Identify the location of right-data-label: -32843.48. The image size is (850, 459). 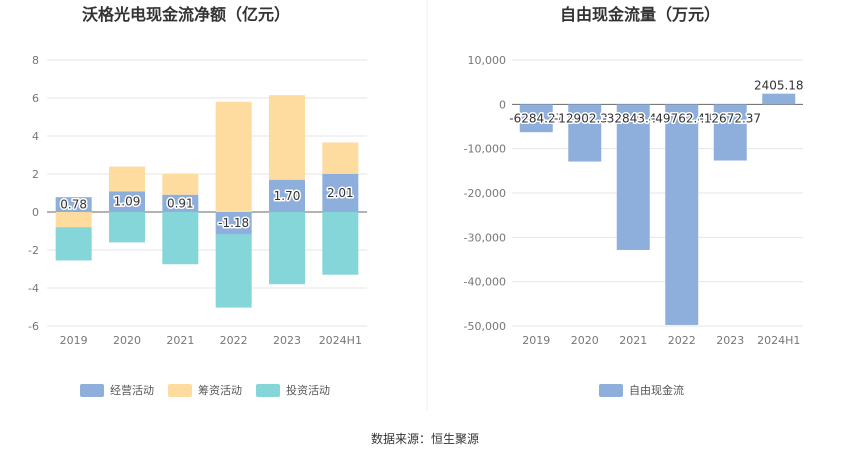
(633, 118).